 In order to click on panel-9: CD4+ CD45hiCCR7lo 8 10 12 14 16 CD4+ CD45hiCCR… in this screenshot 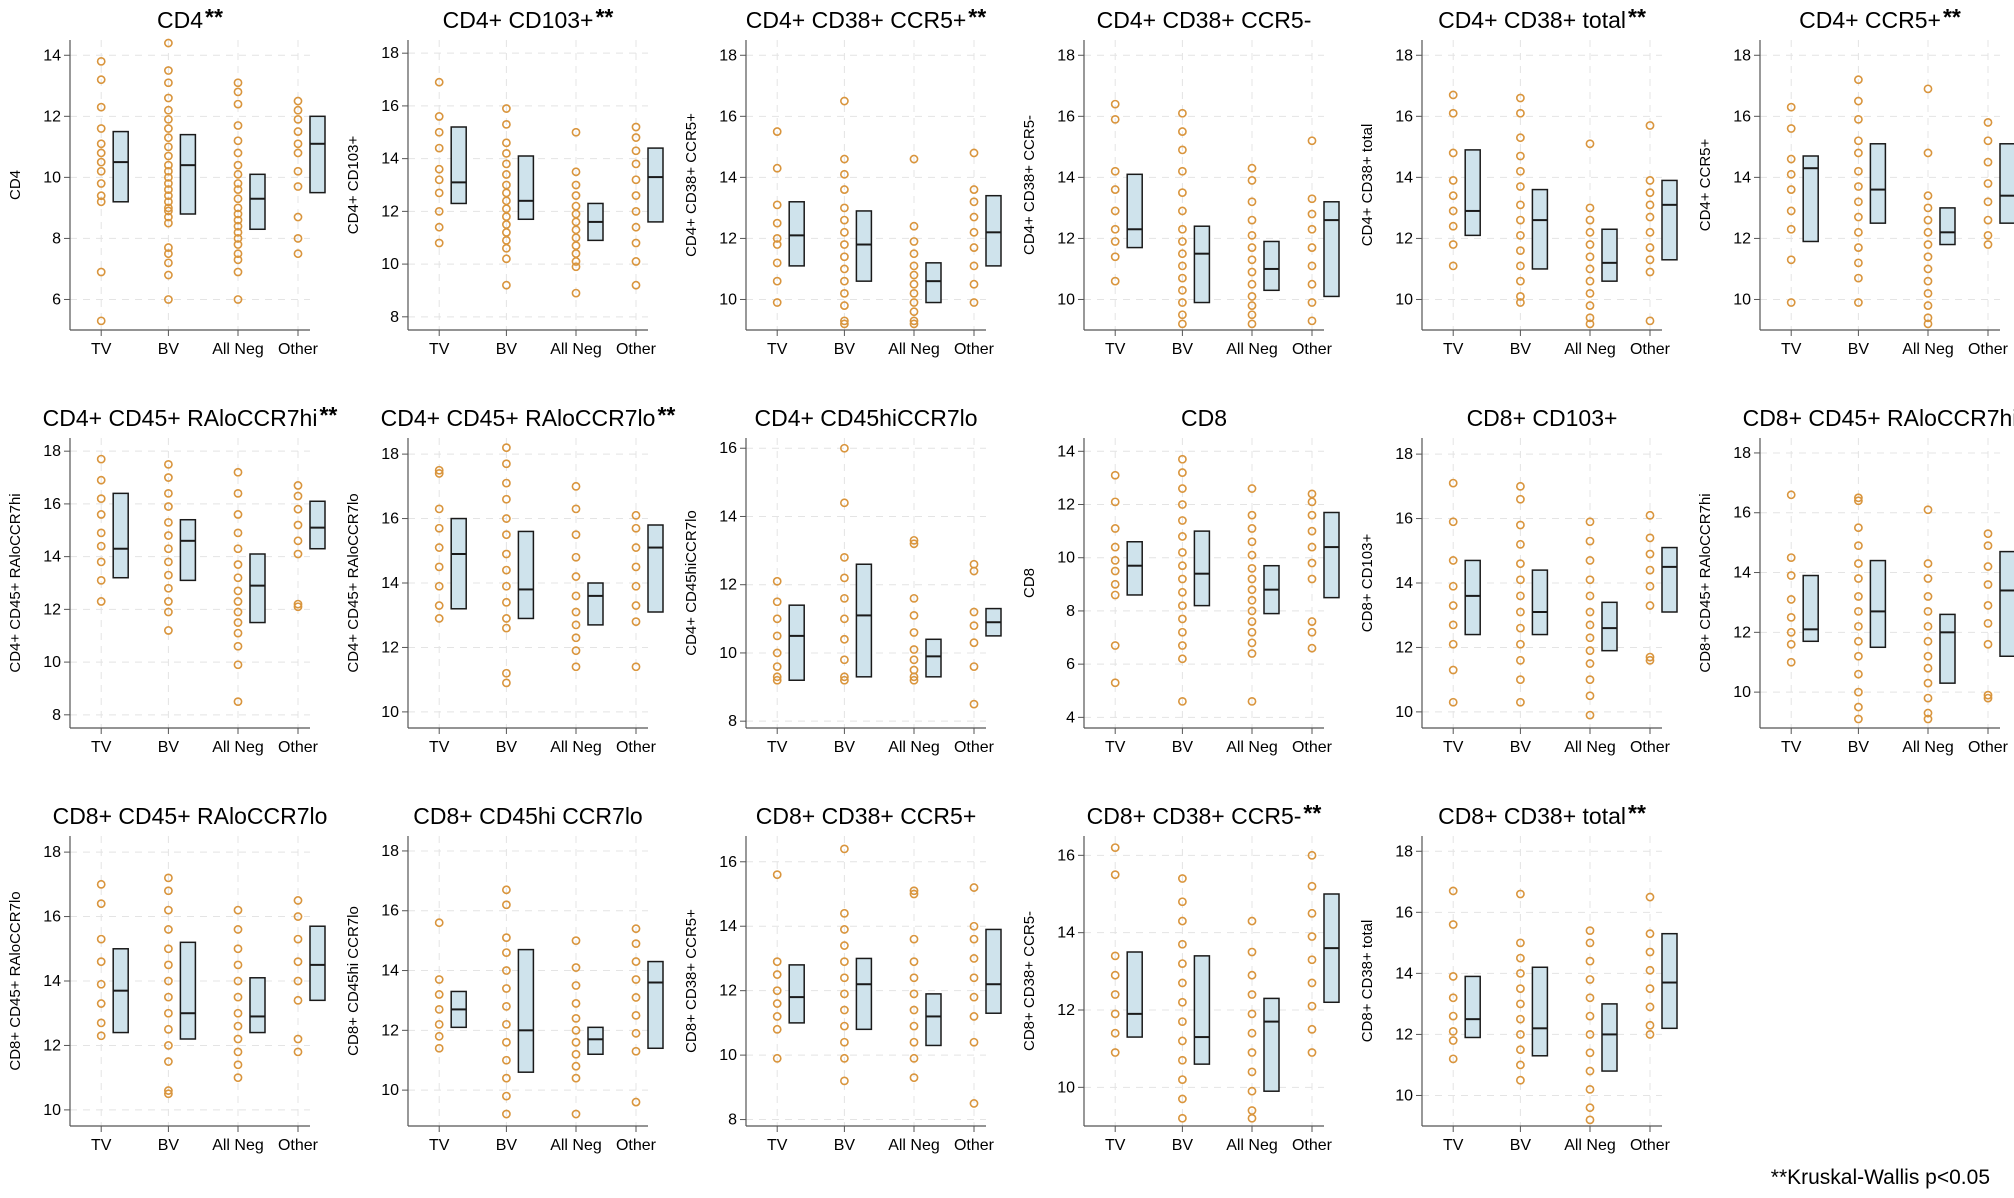, I will do `click(842, 580)`.